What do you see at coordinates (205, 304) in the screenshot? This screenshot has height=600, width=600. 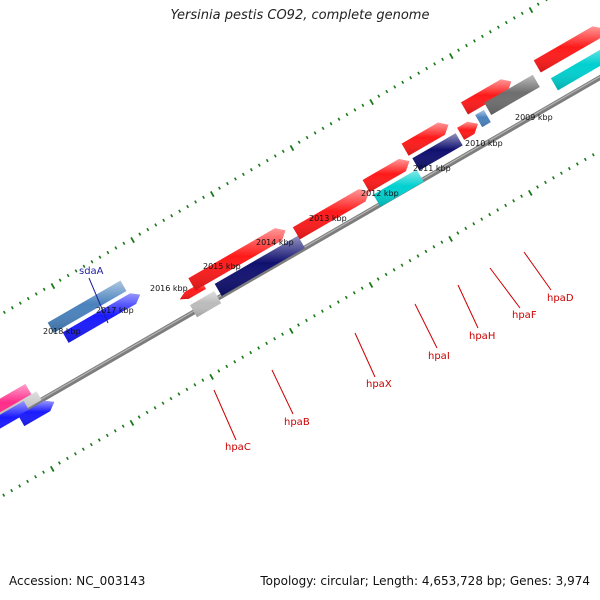 I see `gene-hpaC-sheen` at bounding box center [205, 304].